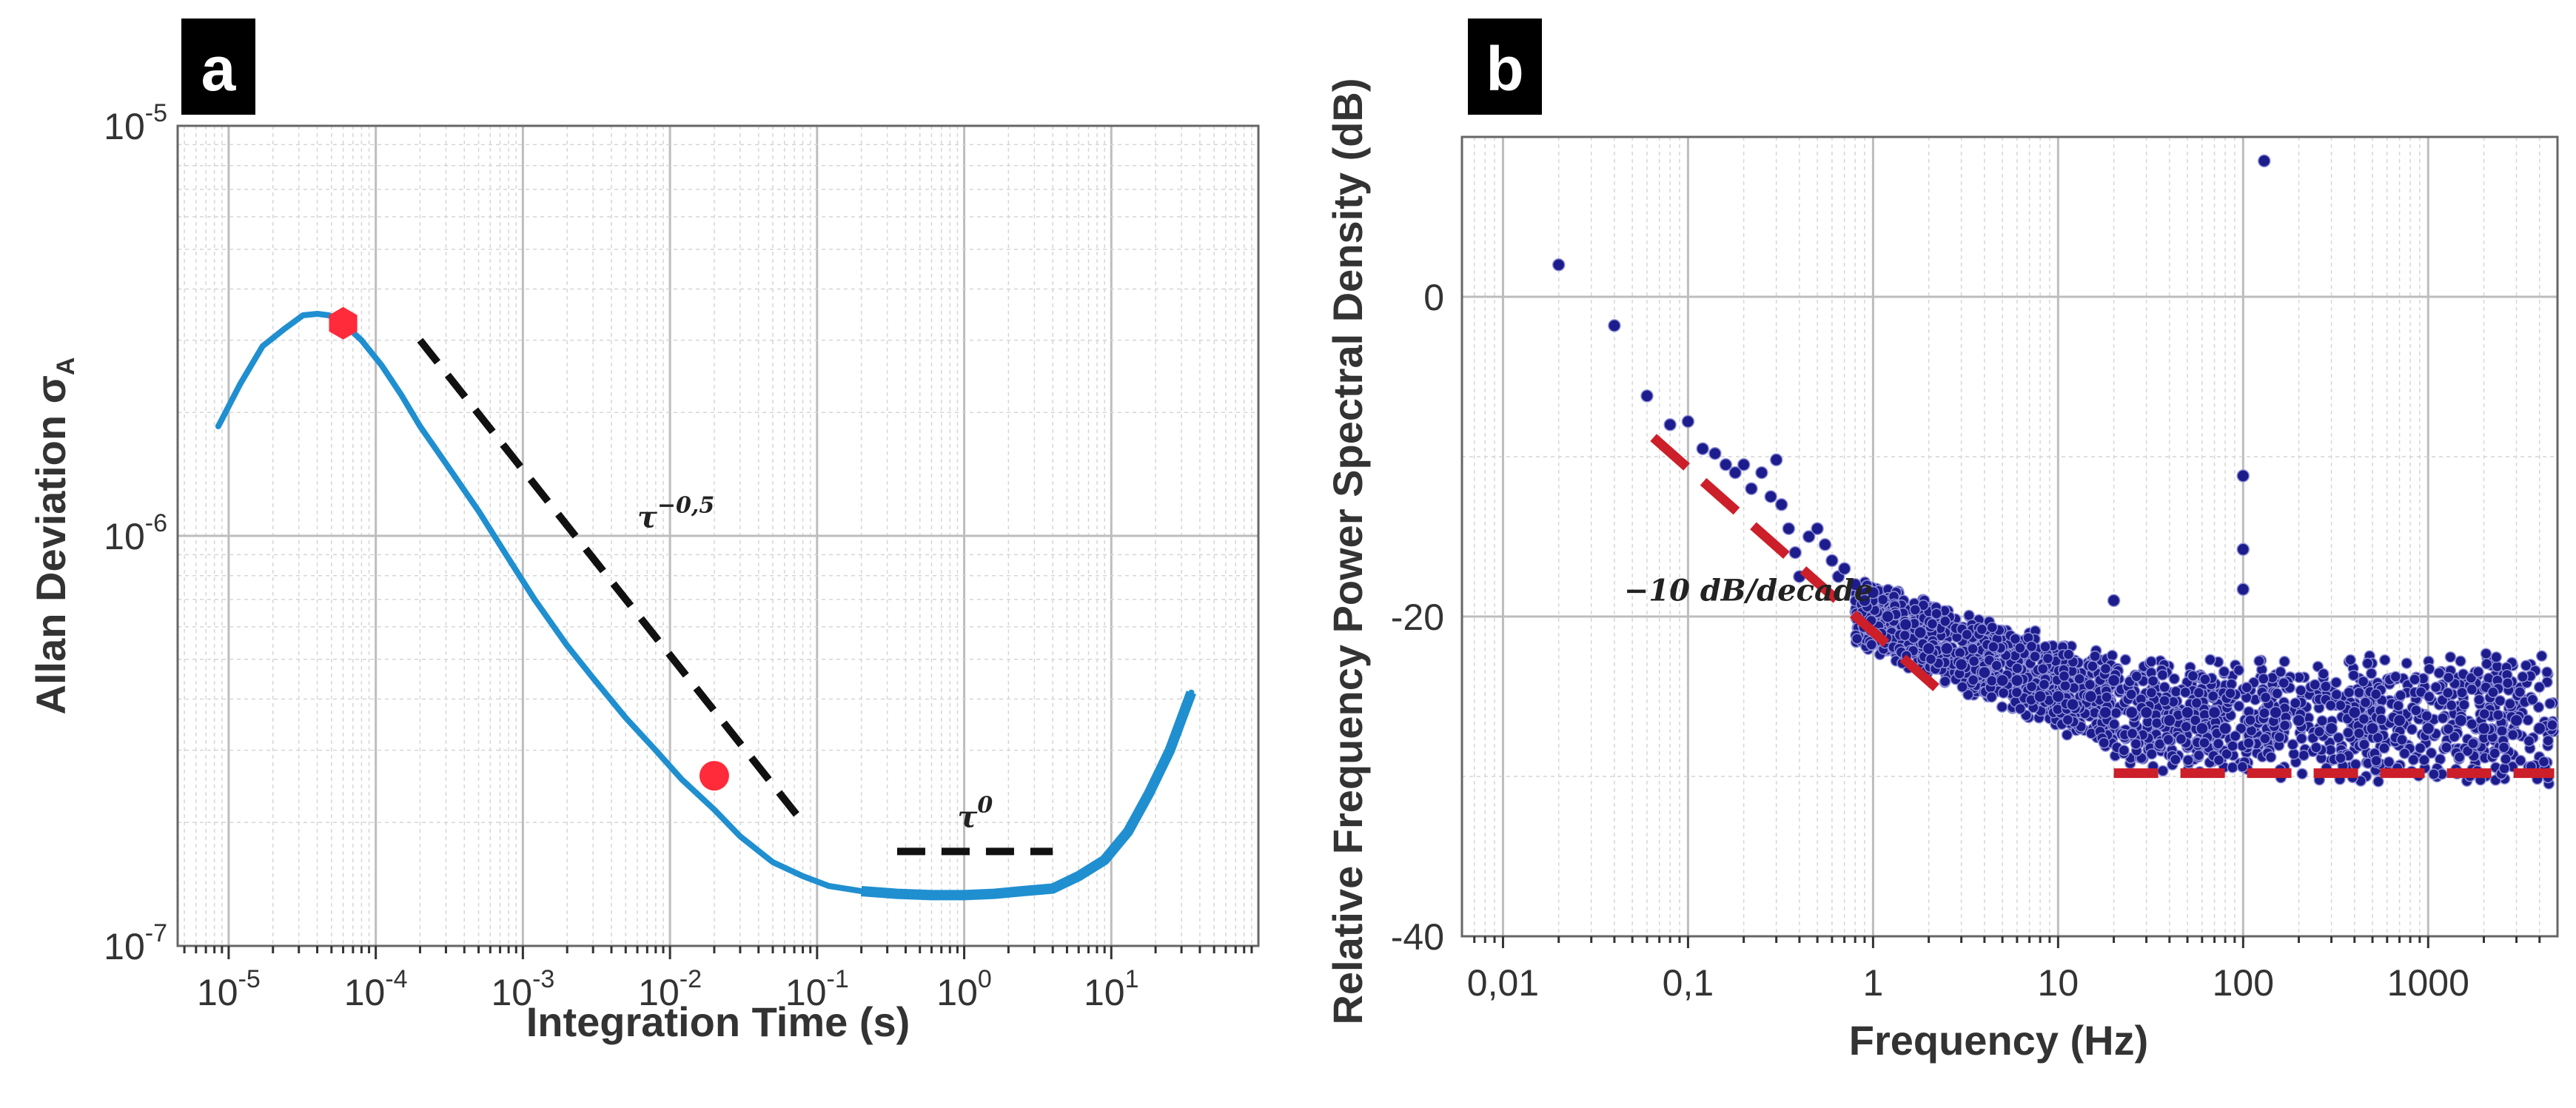 The width and height of the screenshot is (2576, 1108). What do you see at coordinates (1872, 983) in the screenshot?
I see `x-tick-label: 1` at bounding box center [1872, 983].